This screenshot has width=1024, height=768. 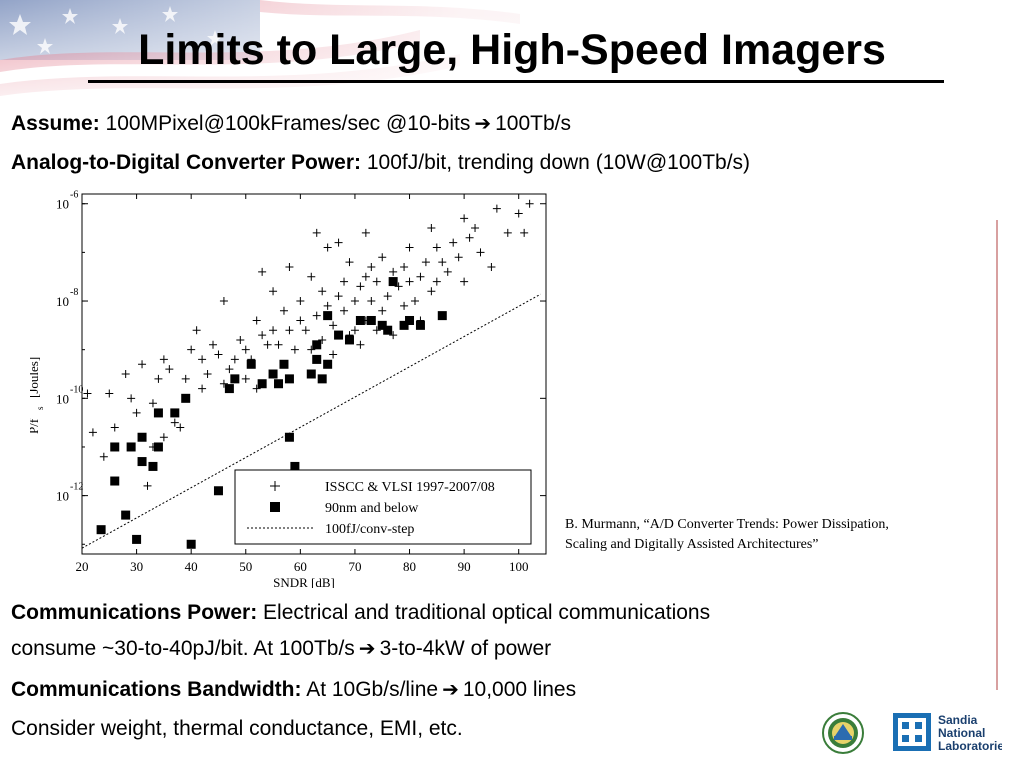 I want to click on sandia-thunderbird-icon: Sandia National Laboratories, so click(x=952, y=733).